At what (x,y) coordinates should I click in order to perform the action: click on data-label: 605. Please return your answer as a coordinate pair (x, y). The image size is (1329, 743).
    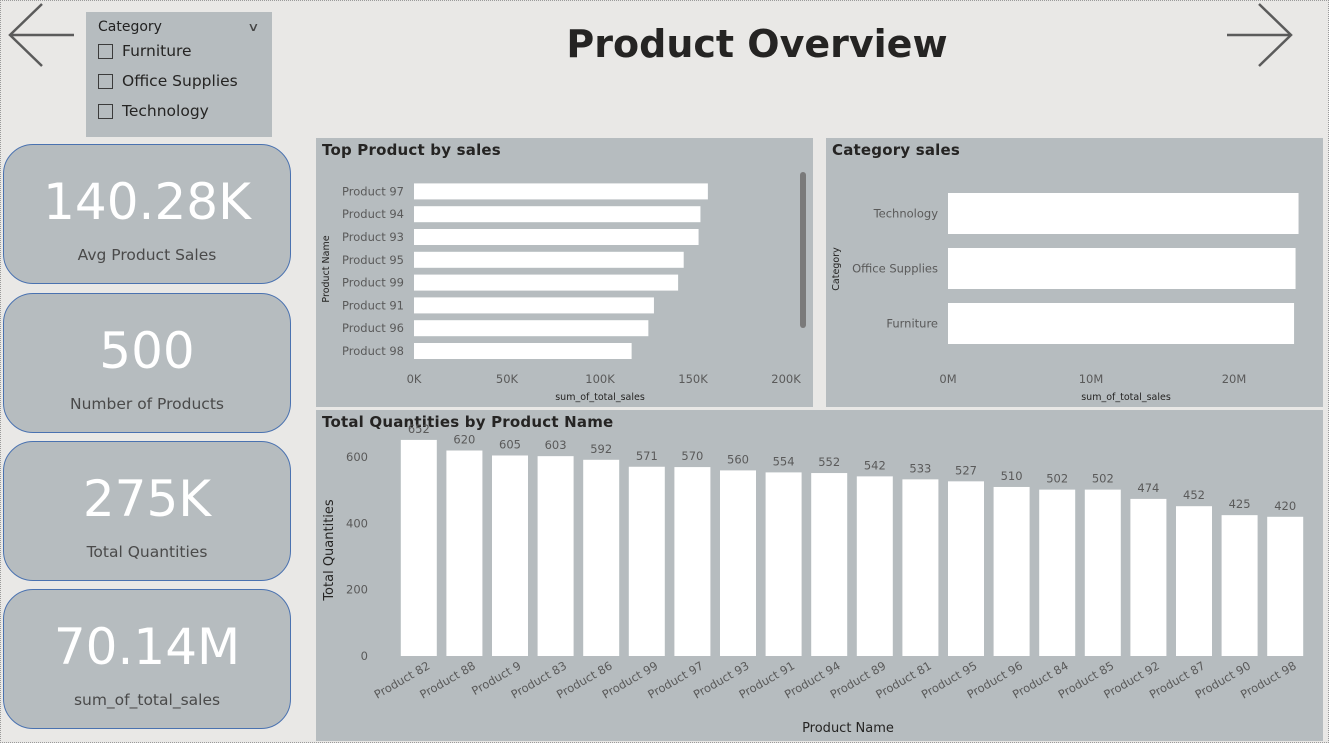
    Looking at the image, I should click on (510, 444).